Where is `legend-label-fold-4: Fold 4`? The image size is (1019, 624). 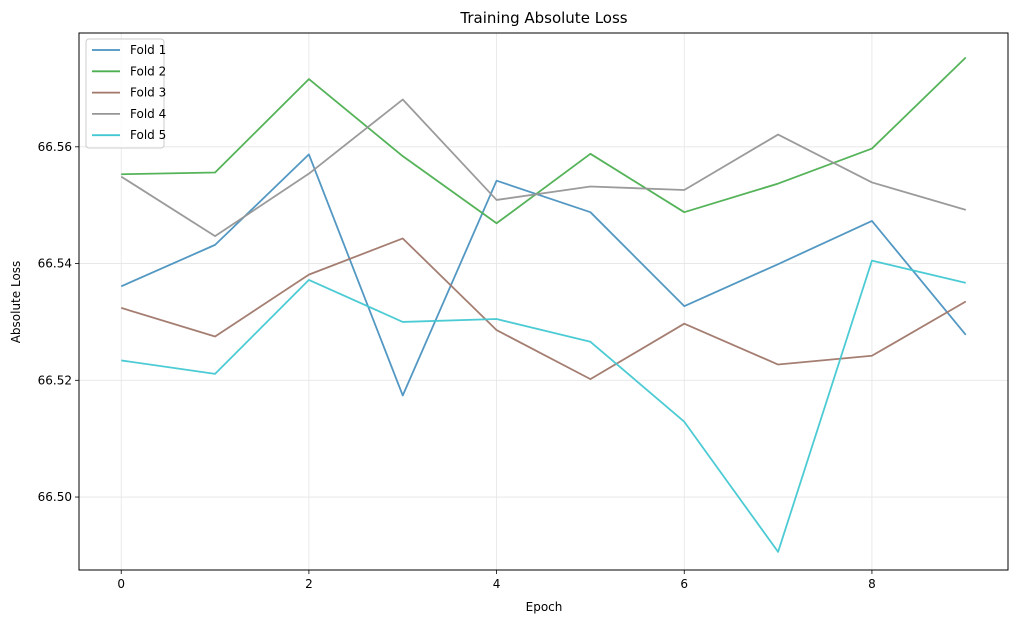
legend-label-fold-4: Fold 4 is located at coordinates (148, 114).